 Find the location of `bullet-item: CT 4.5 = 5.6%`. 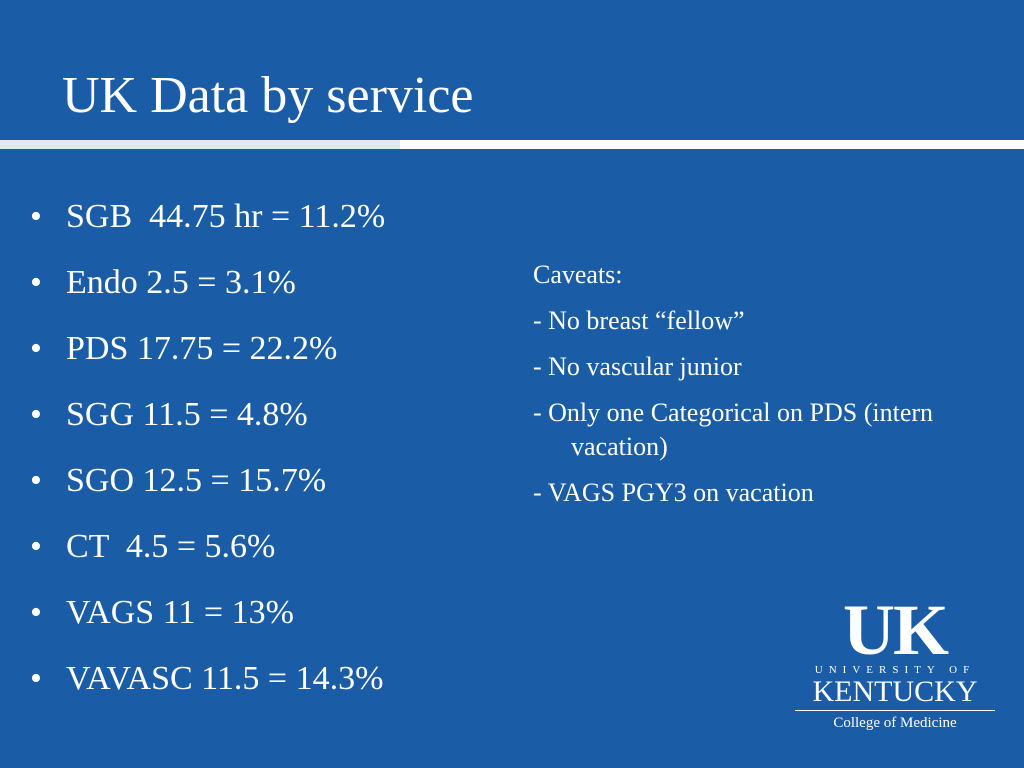

bullet-item: CT 4.5 = 5.6% is located at coordinates (207, 561).